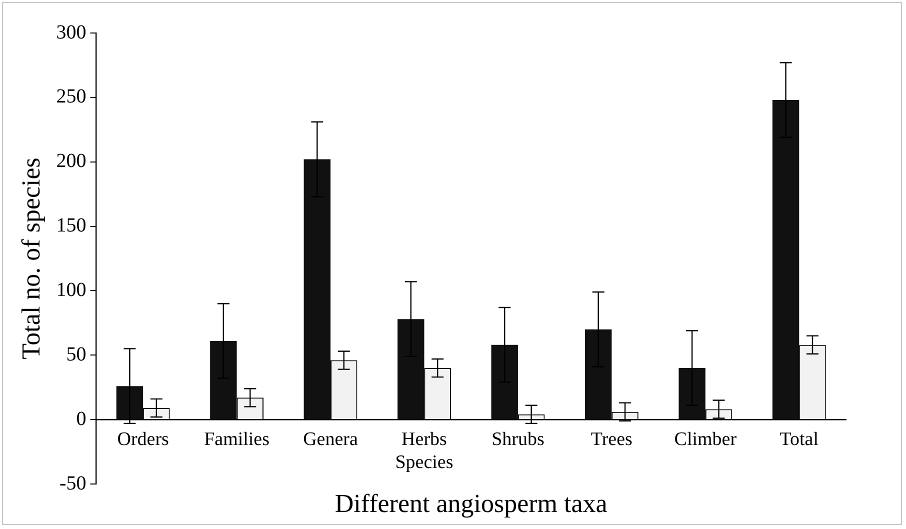 The width and height of the screenshot is (906, 529). Describe the element at coordinates (73, 483) in the screenshot. I see `y-tick-label: -50` at that location.